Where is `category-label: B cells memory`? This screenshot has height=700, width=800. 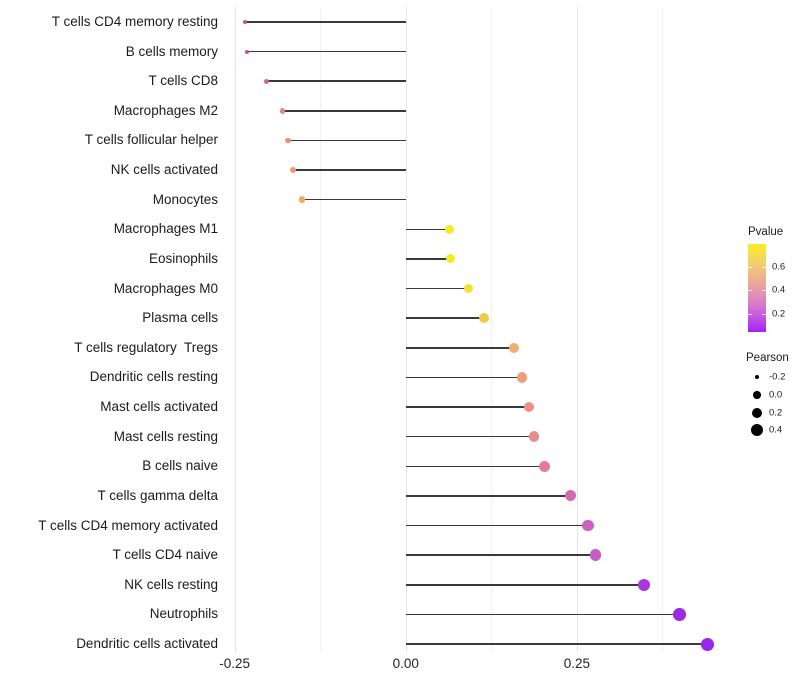 category-label: B cells memory is located at coordinates (171, 51).